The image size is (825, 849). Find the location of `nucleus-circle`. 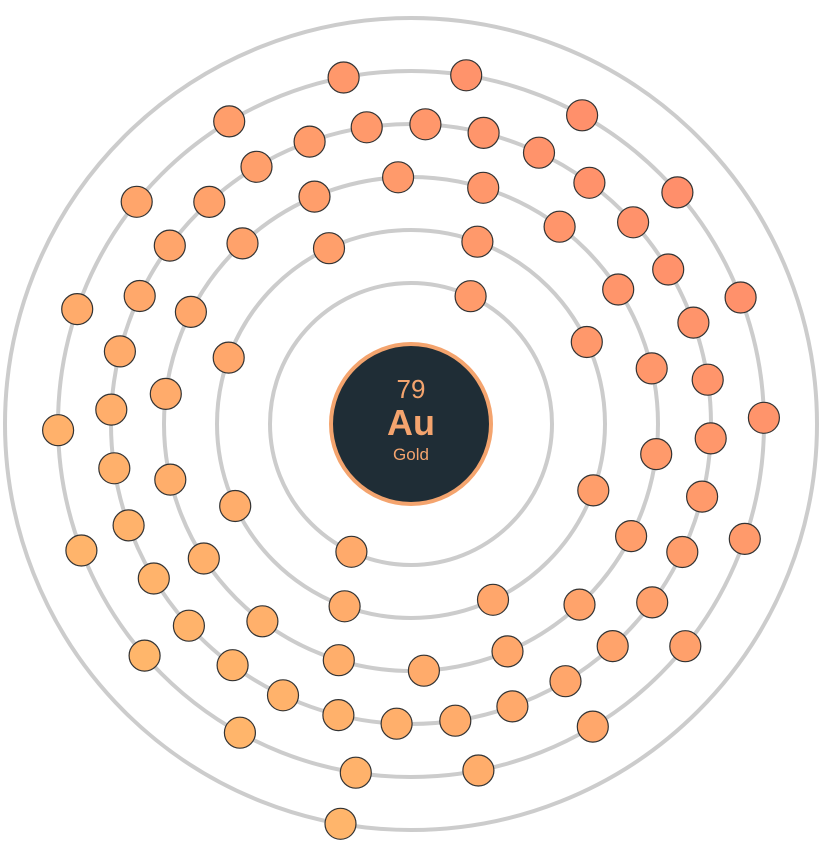

nucleus-circle is located at coordinates (411, 424).